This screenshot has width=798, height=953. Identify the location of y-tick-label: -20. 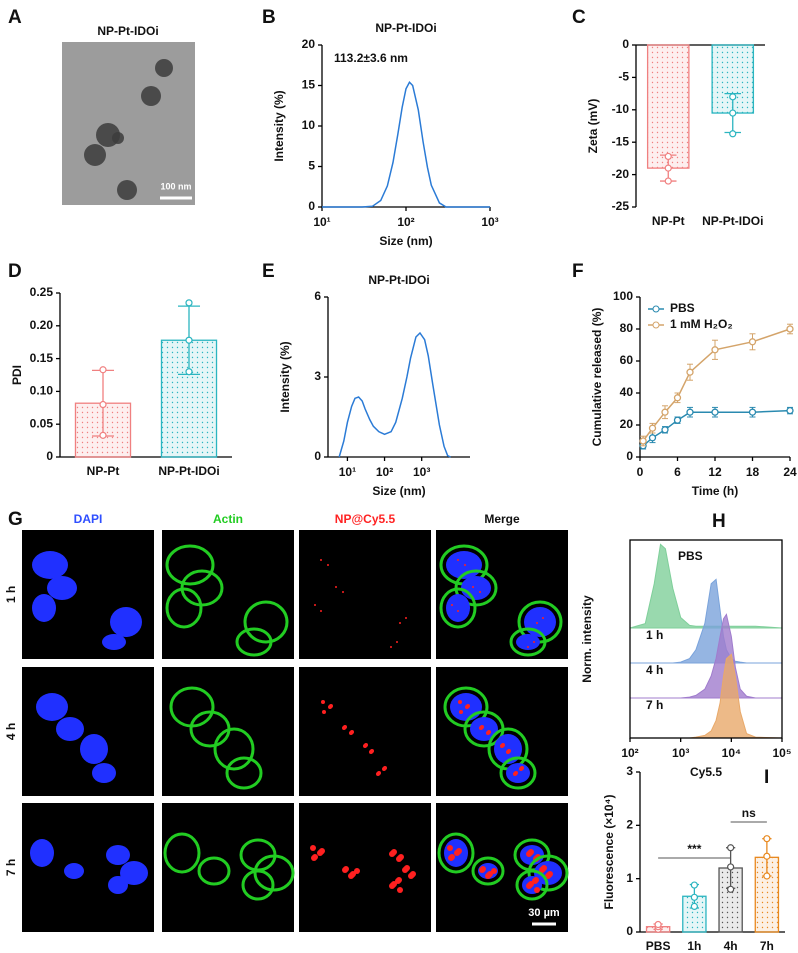
(621, 174).